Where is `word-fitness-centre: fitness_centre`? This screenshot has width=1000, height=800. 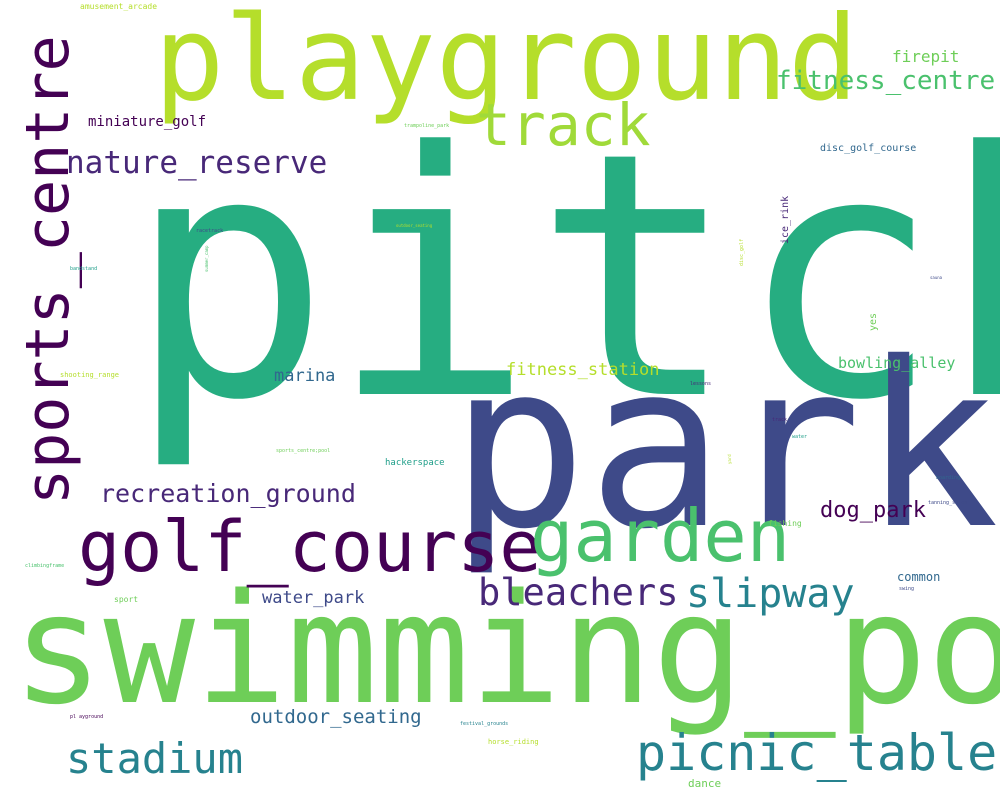
word-fitness-centre: fitness_centre is located at coordinates (886, 81).